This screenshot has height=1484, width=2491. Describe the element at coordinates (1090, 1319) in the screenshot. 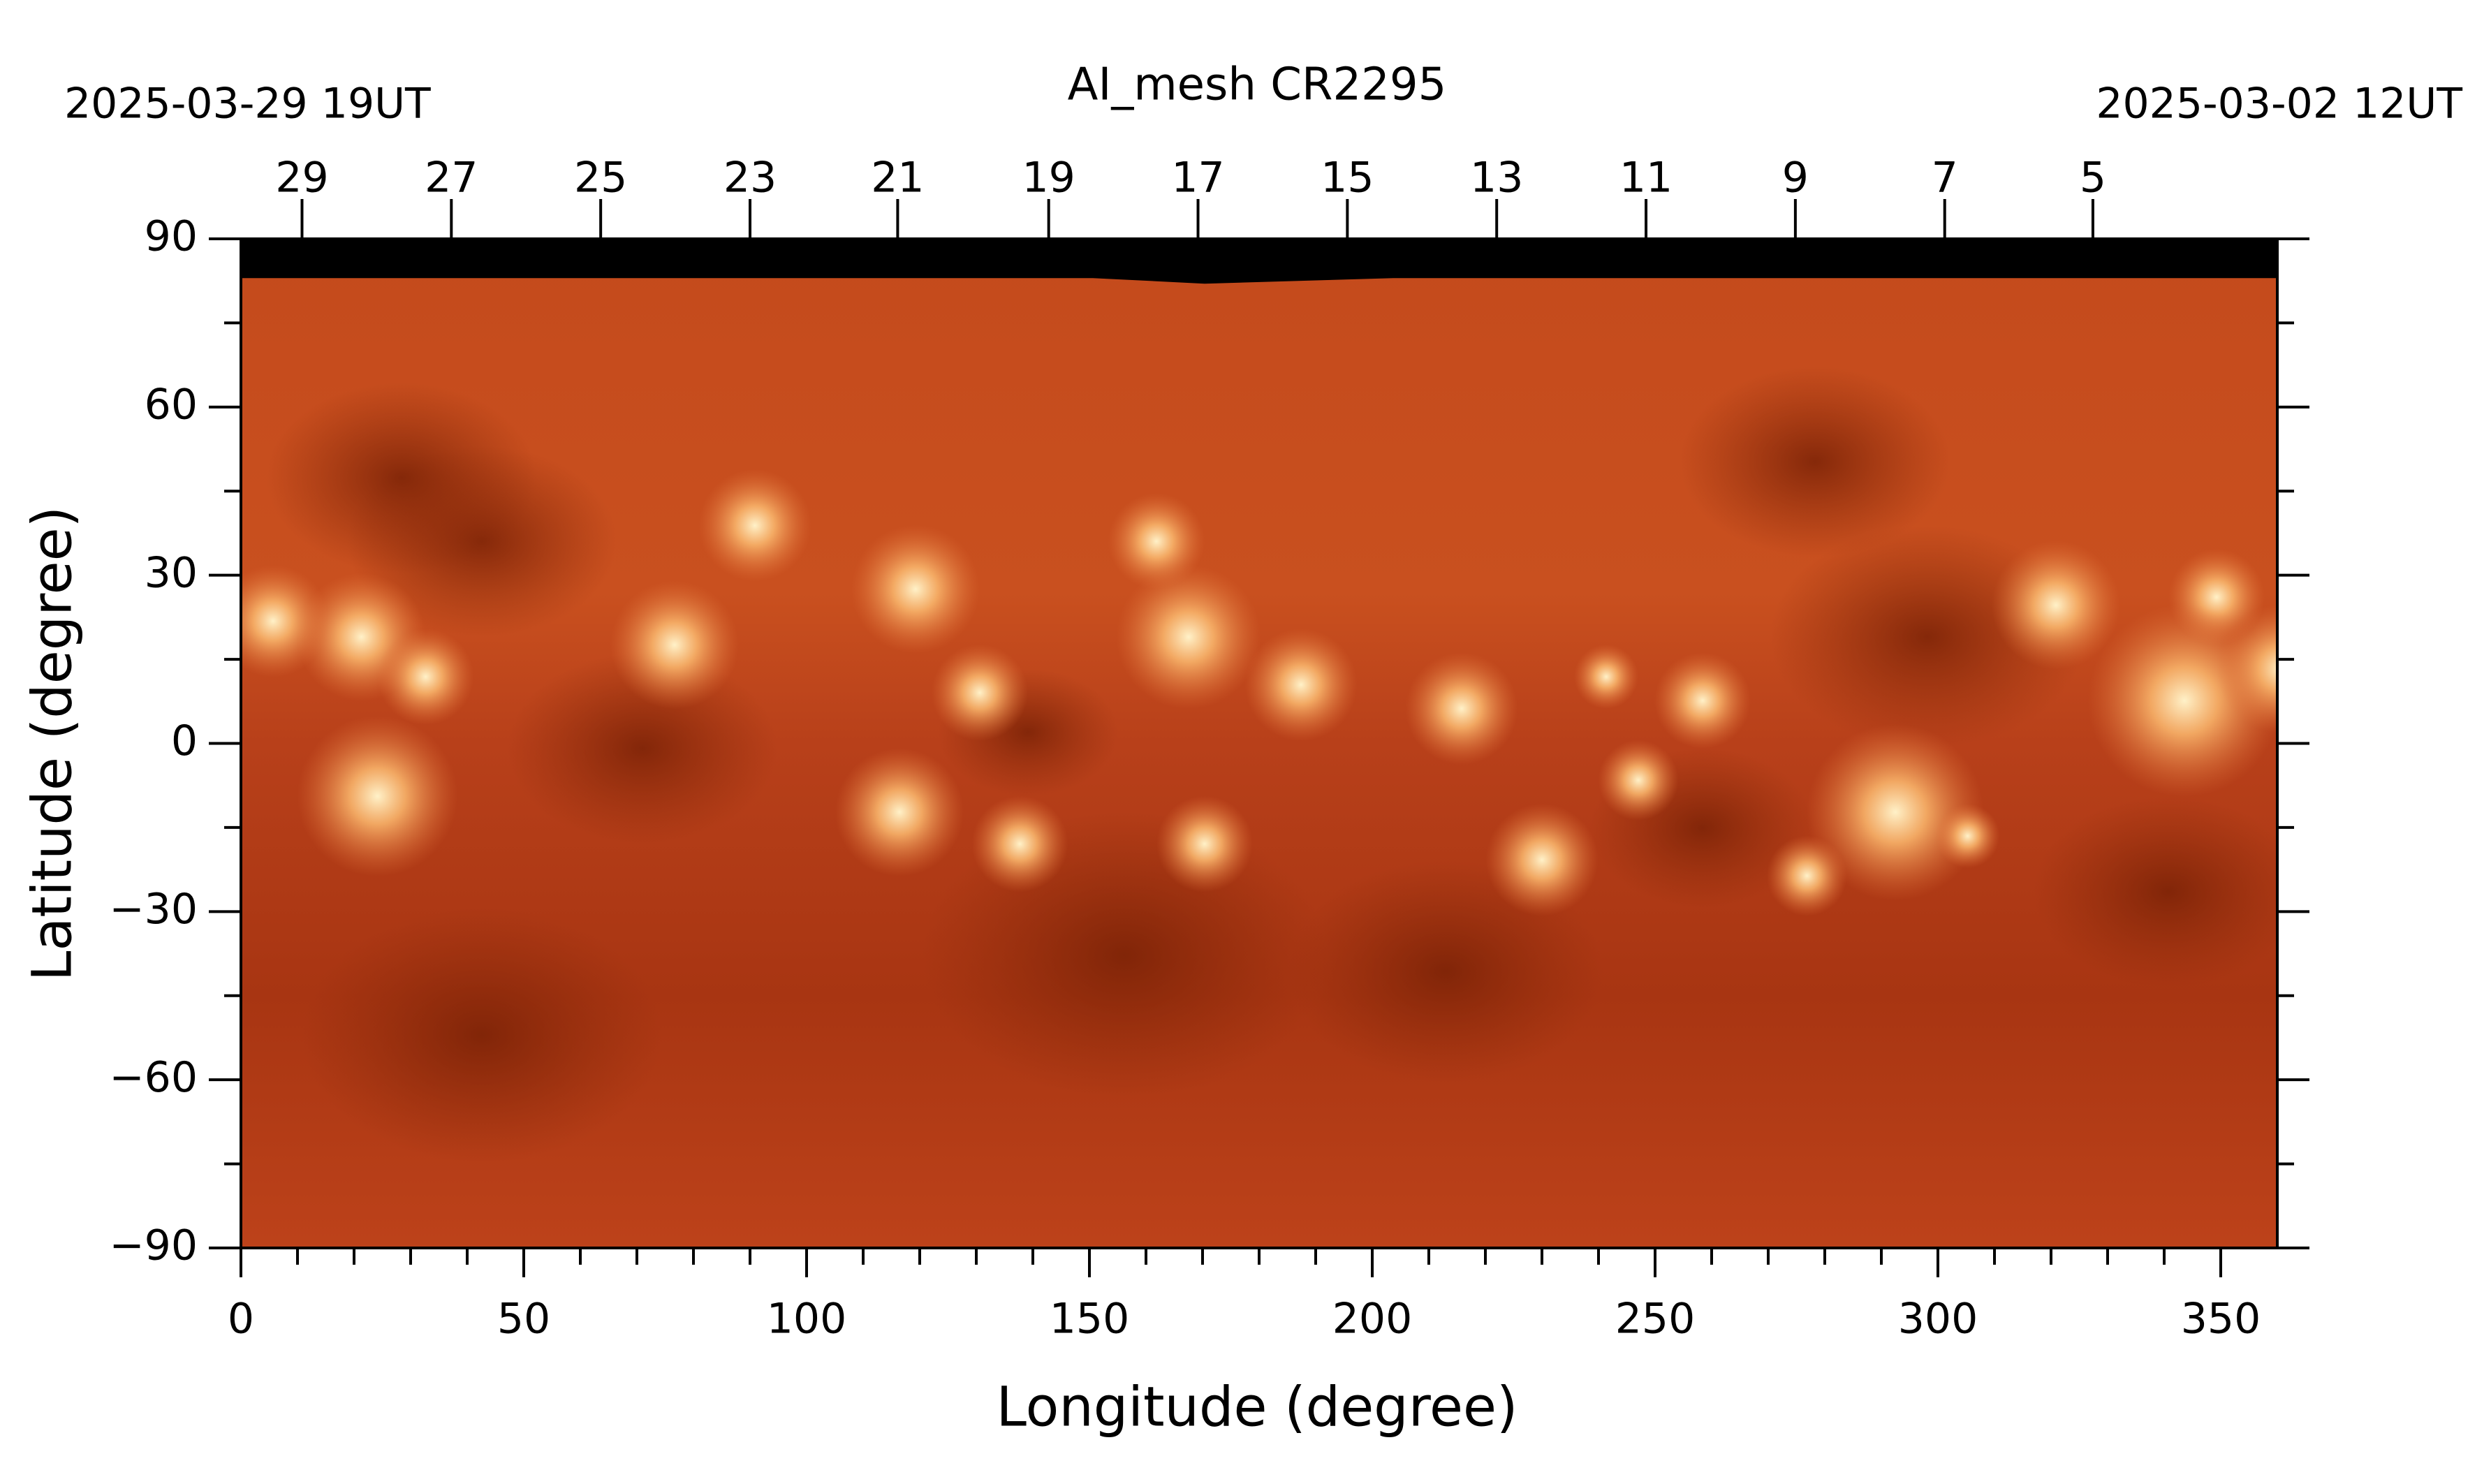

I see `x-tick-label: 150` at that location.